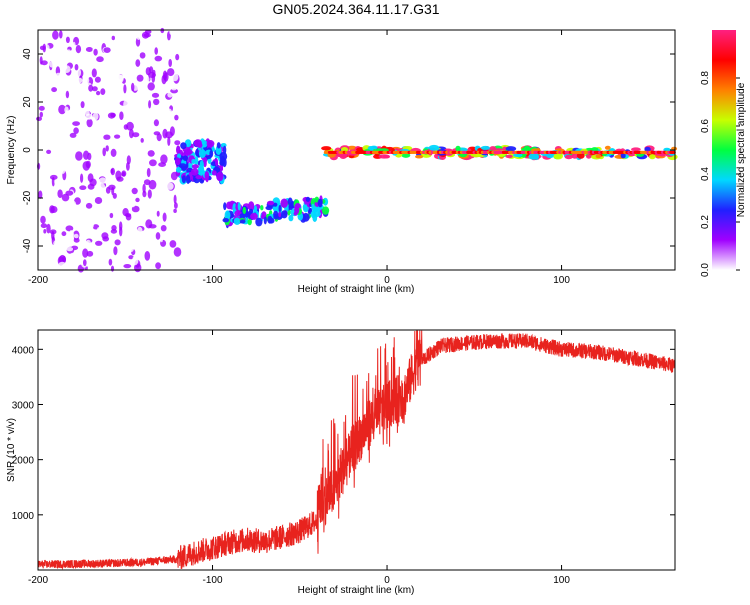 Image resolution: width=750 pixels, height=605 pixels. Describe the element at coordinates (27, 102) in the screenshot. I see `y-tick-label: 20` at that location.